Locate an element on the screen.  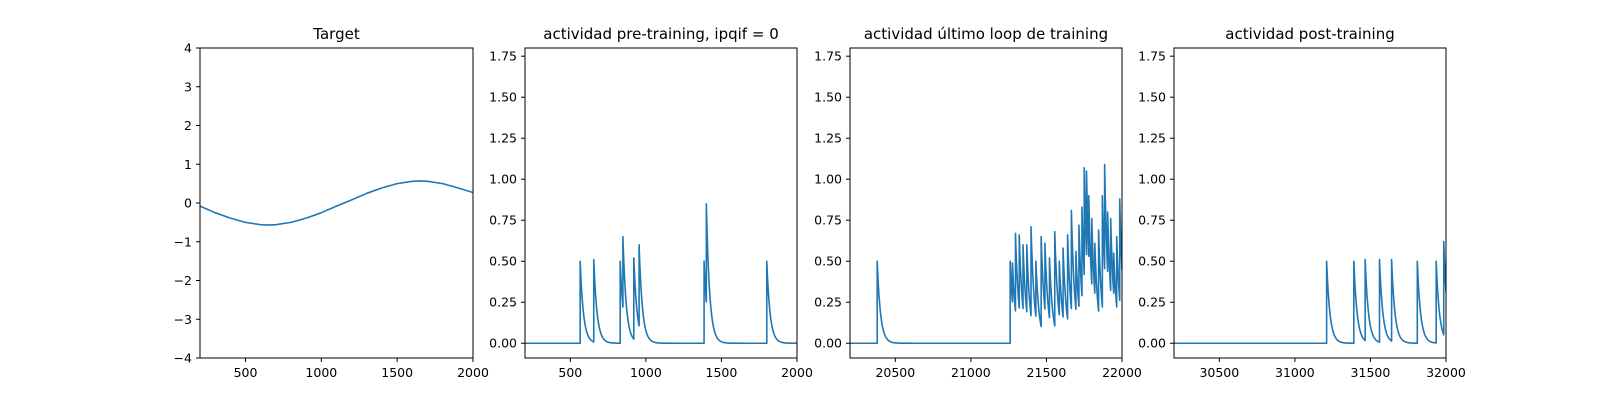
x-tick-label: 22000 is located at coordinates (1122, 372).